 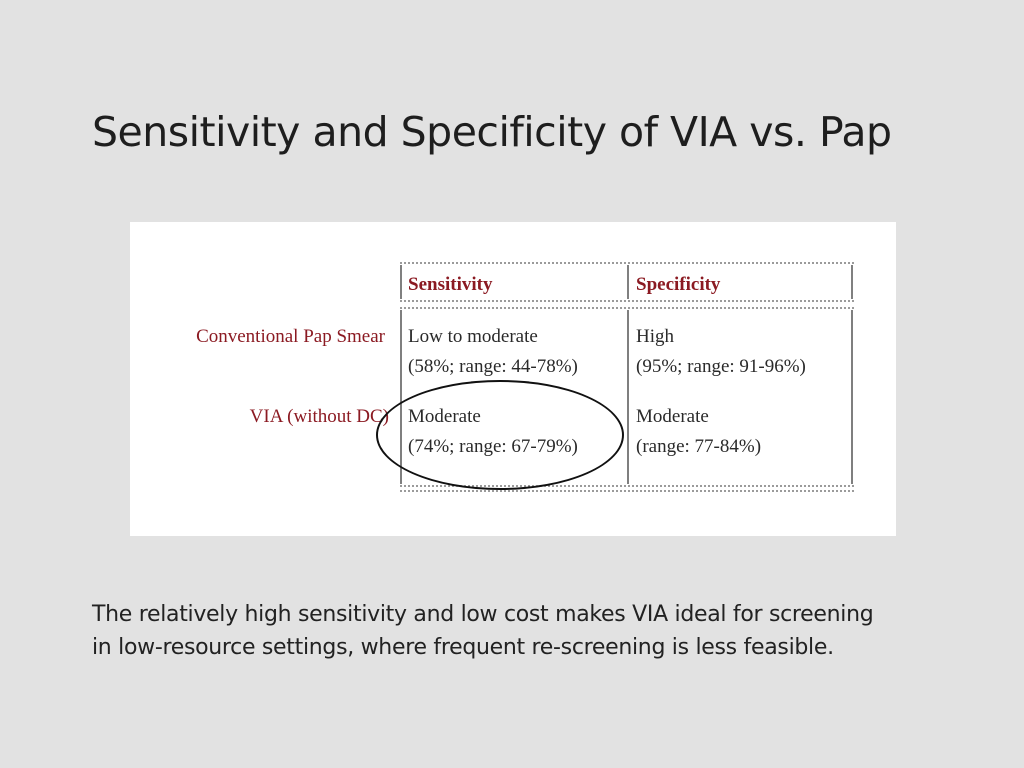 I want to click on row-label-pap-smear: Conventional Pap Smear, so click(x=290, y=336).